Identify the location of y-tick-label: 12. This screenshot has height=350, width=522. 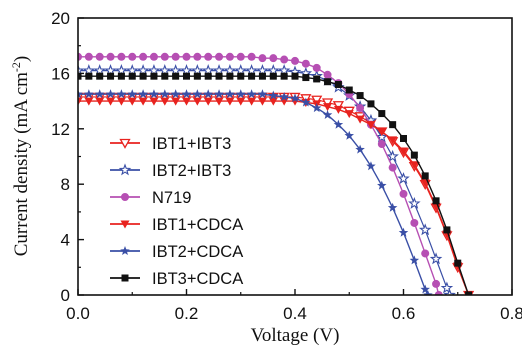
(60, 129).